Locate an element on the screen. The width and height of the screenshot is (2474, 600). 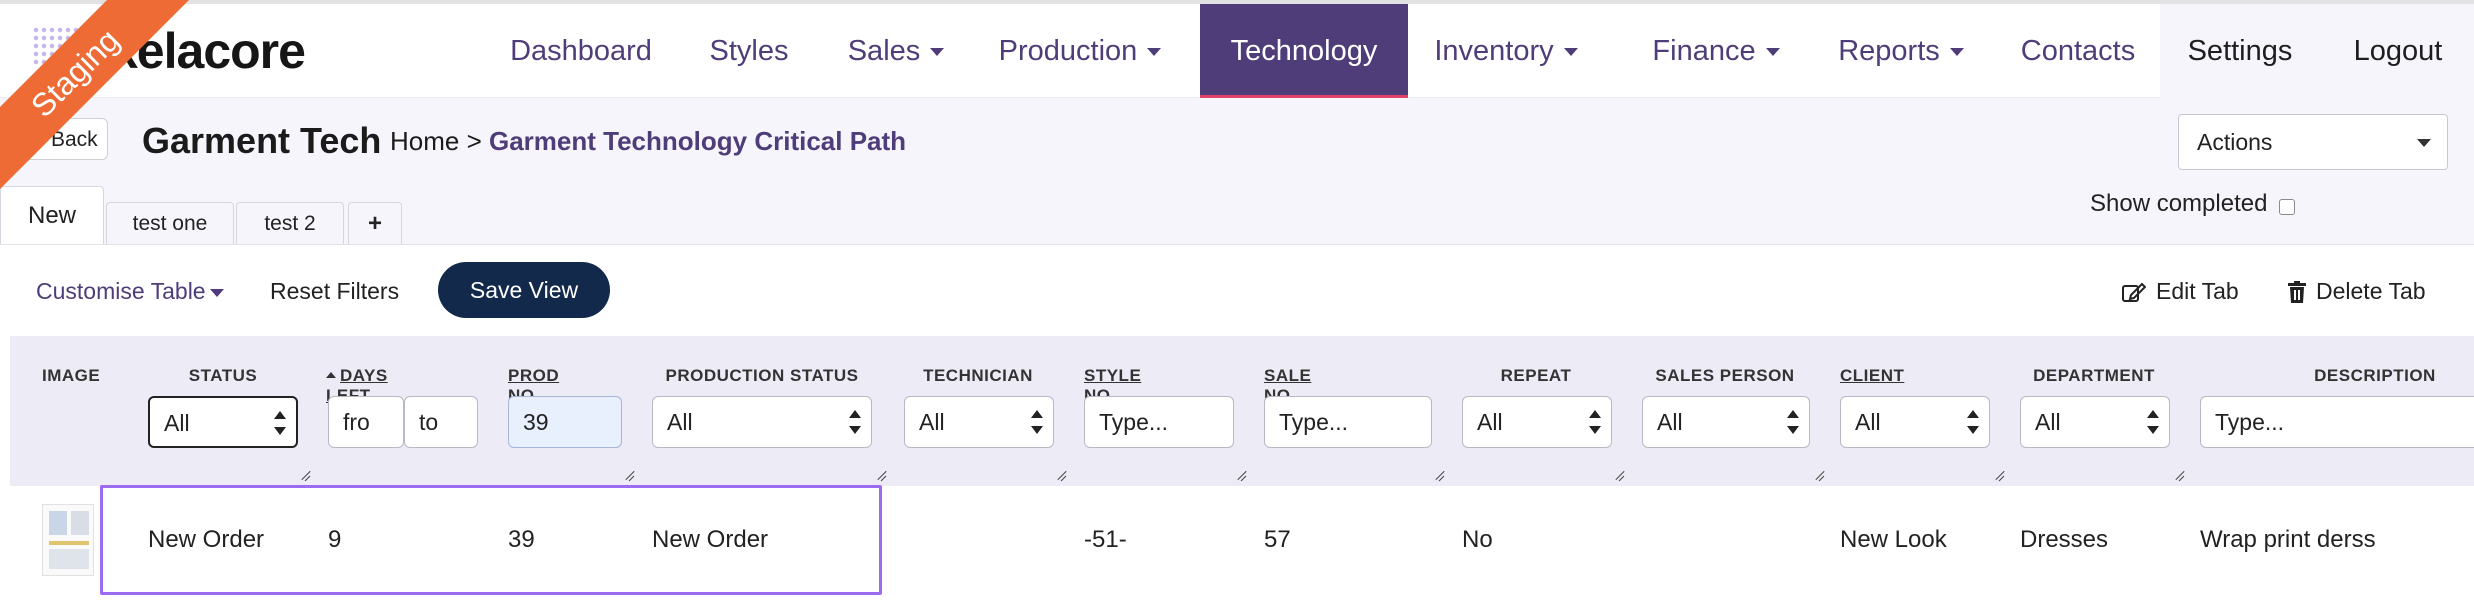
actions-label: Actions is located at coordinates (2235, 142).